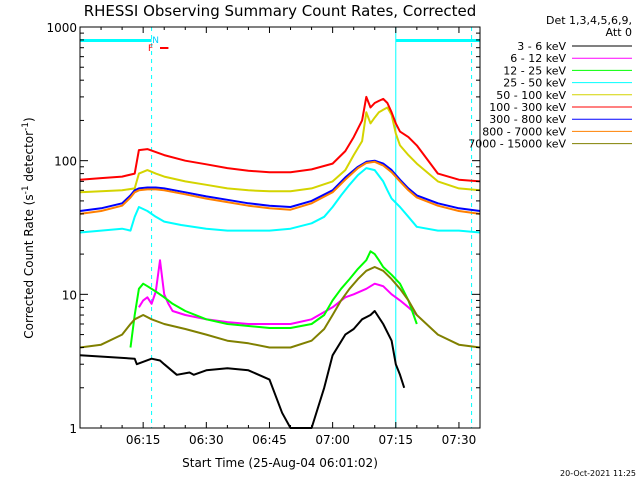  I want to click on legend-label-6-12kev: 6 - 12 keV, so click(538, 58).